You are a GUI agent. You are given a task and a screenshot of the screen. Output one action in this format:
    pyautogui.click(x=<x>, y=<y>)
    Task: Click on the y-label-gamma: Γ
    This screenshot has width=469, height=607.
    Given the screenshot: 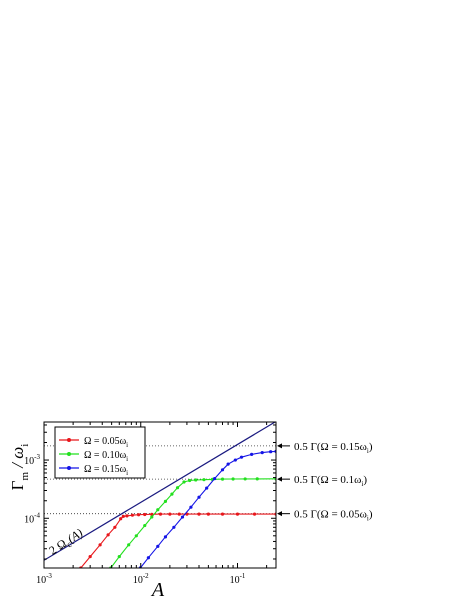 What is the action you would take?
    pyautogui.click(x=17, y=485)
    